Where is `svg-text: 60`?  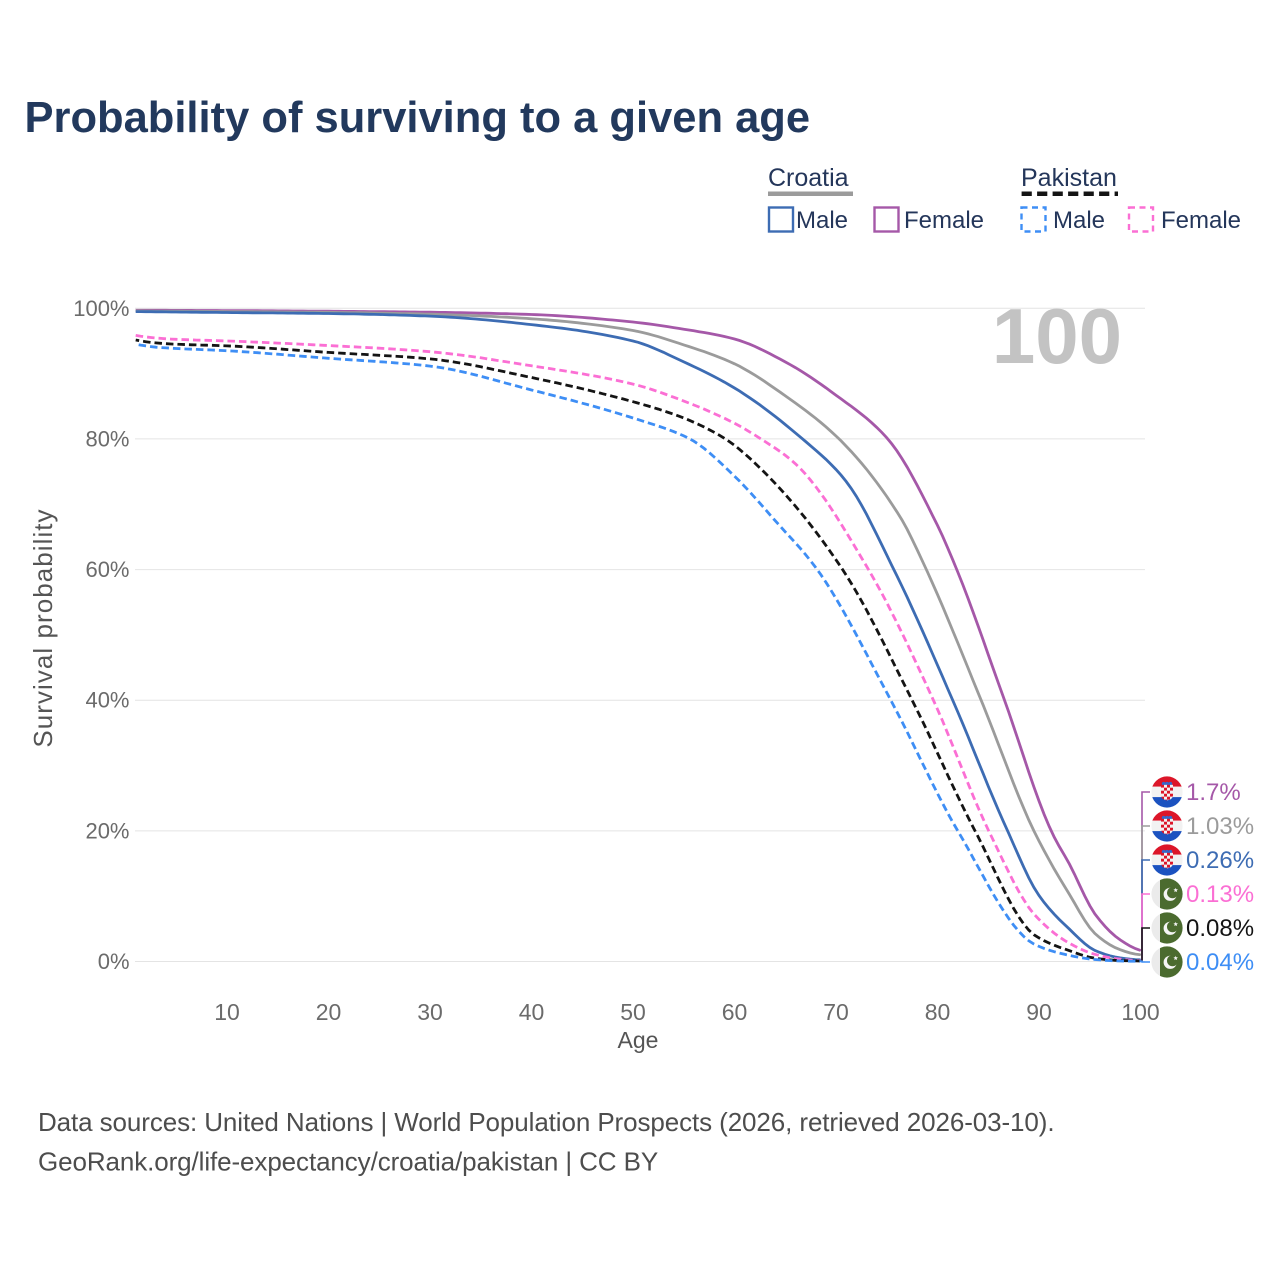 svg-text: 60 is located at coordinates (735, 1012).